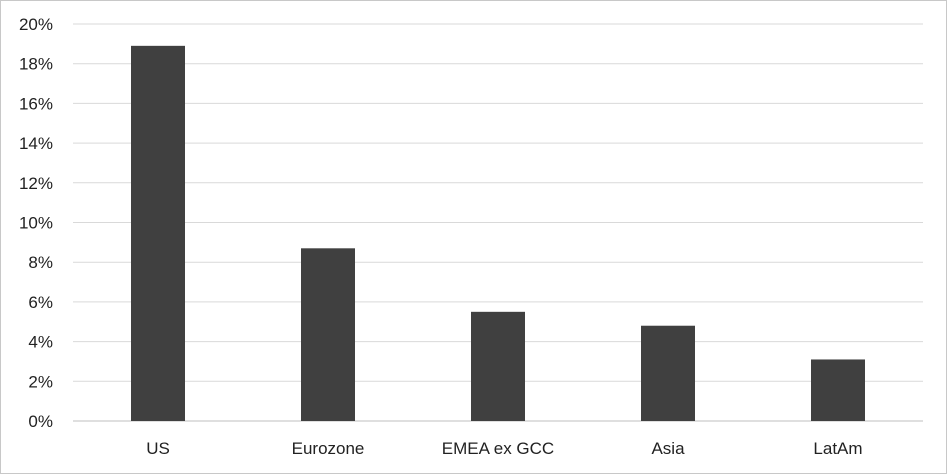 This screenshot has width=947, height=475. What do you see at coordinates (36, 143) in the screenshot?
I see `y-tick-label: 14%` at bounding box center [36, 143].